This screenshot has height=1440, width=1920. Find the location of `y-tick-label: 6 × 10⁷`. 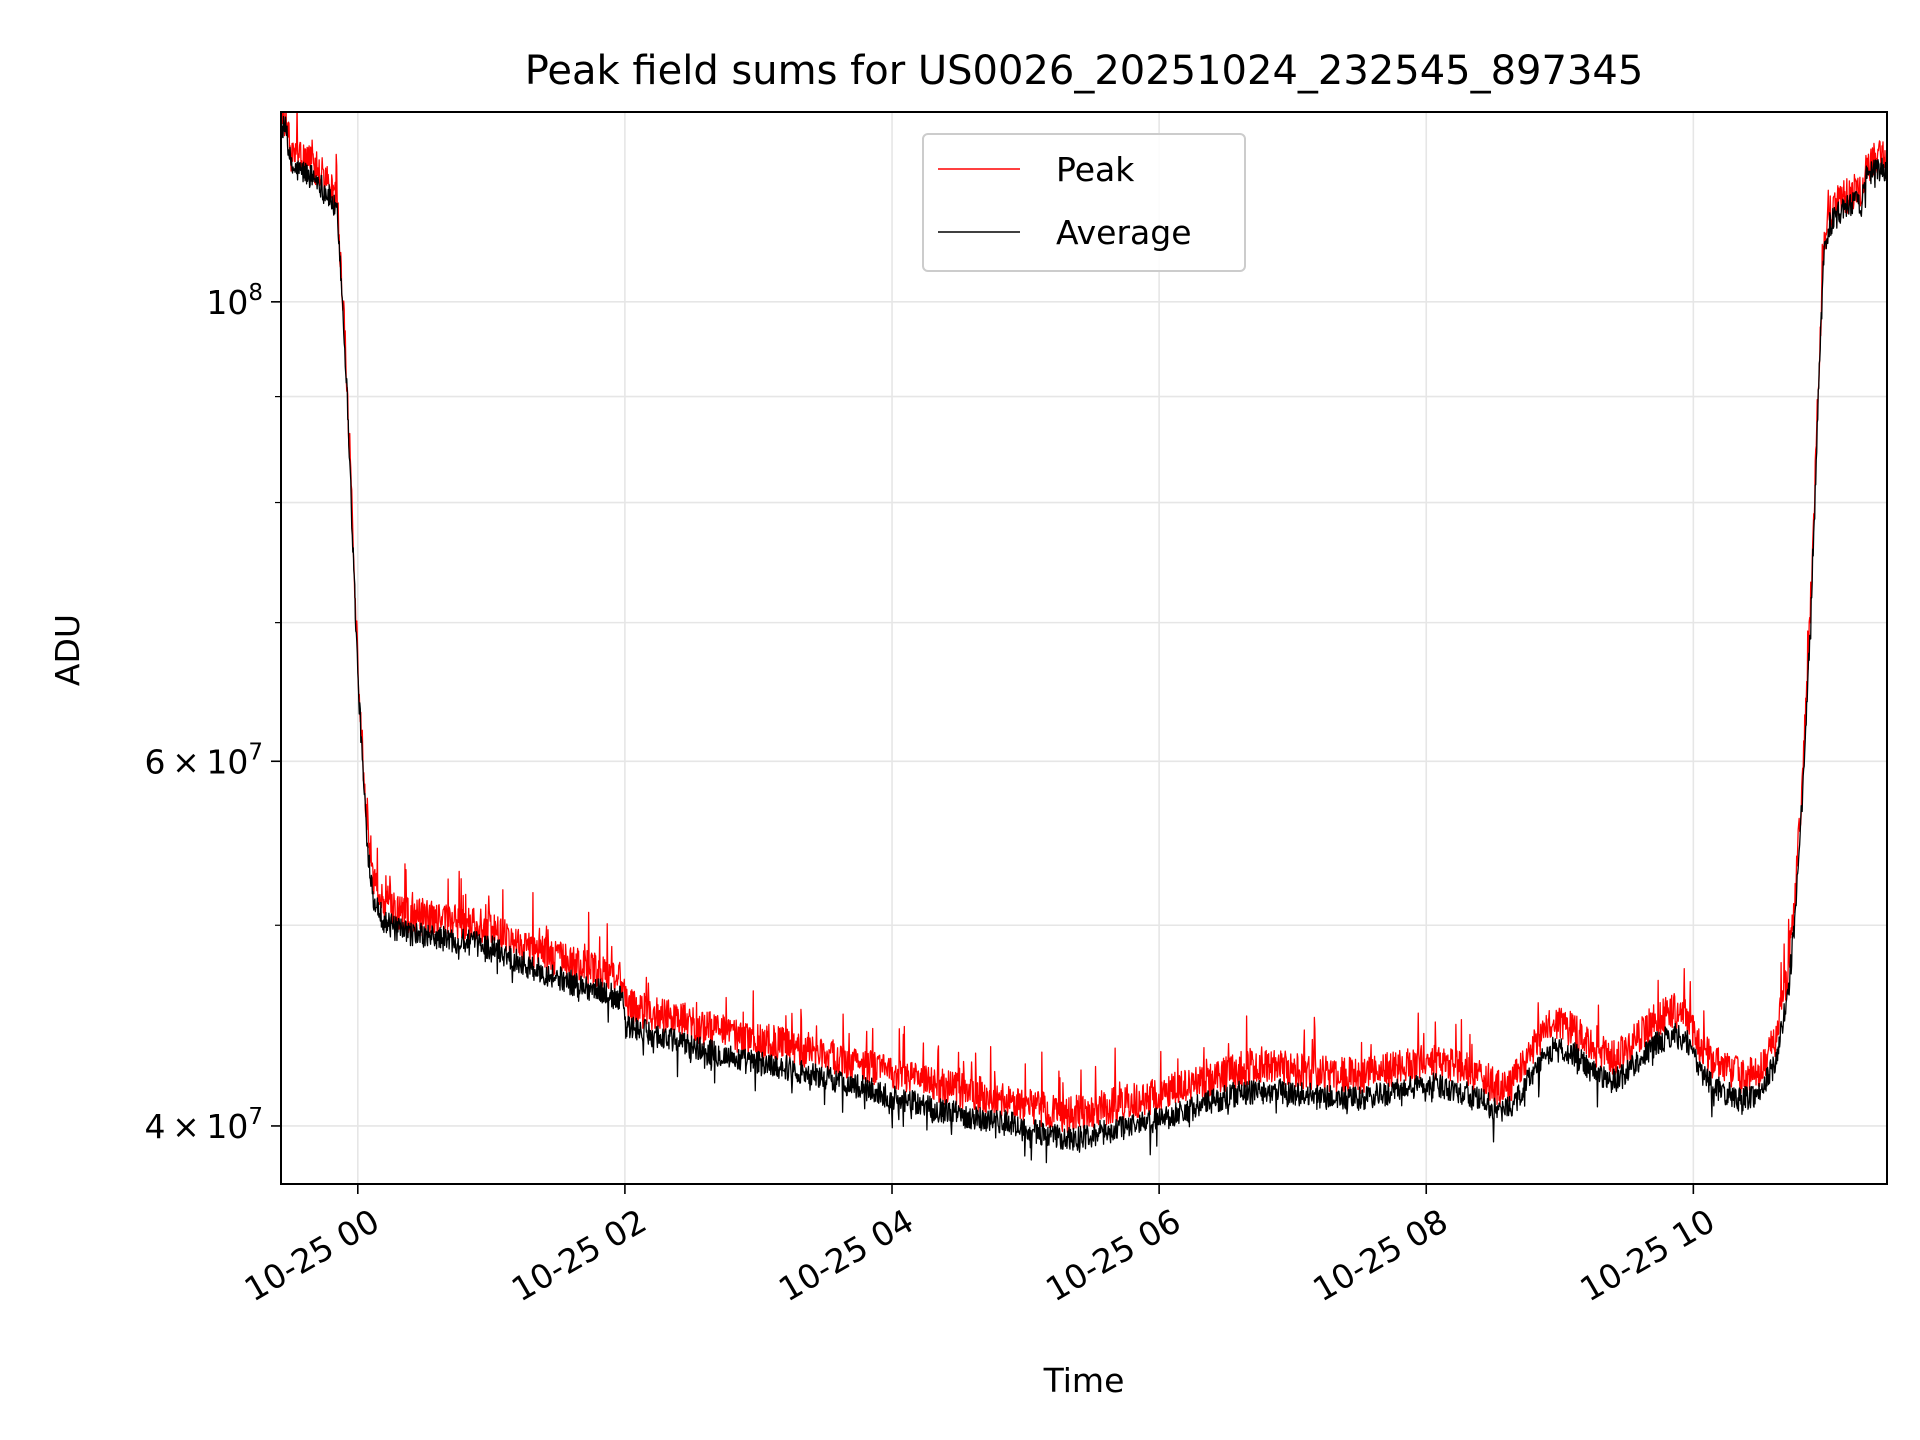

y-tick-label: 6 × 10⁷ is located at coordinates (204, 760).